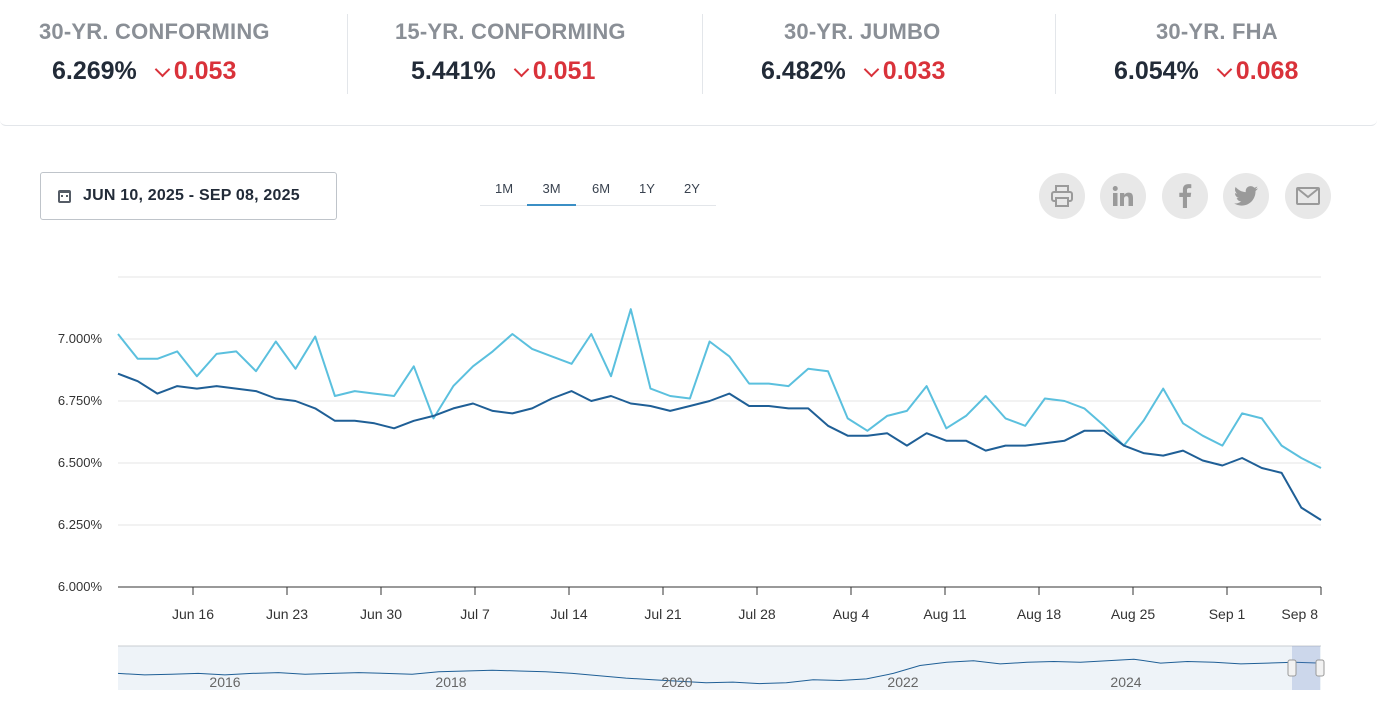 This screenshot has width=1377, height=705. I want to click on x-tick-label: Jun 23, so click(287, 614).